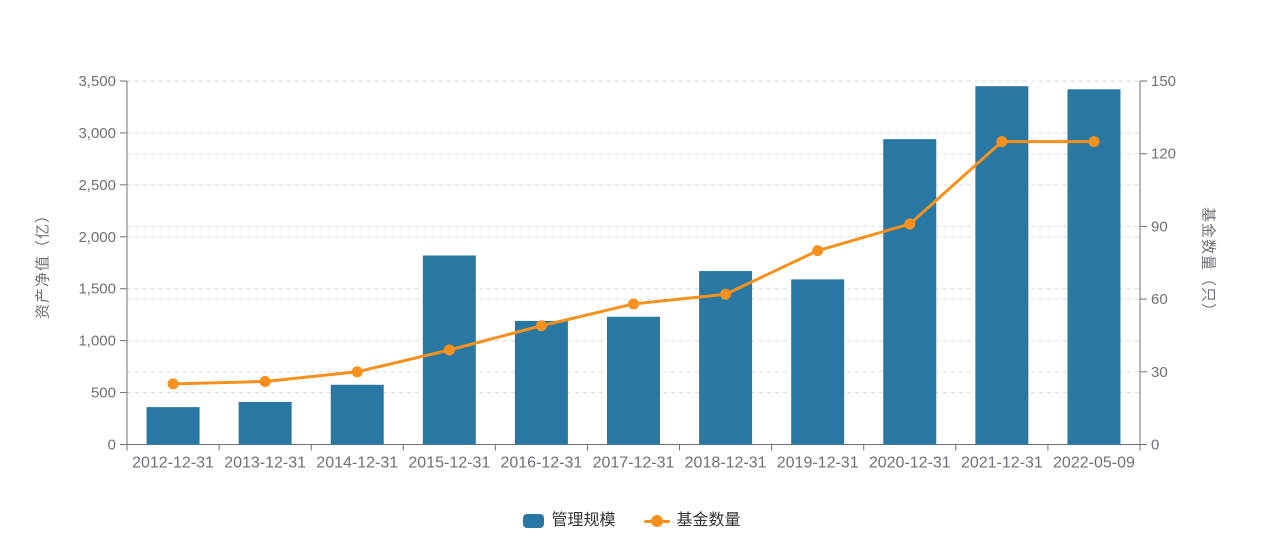 This screenshot has width=1264, height=540. What do you see at coordinates (43, 263) in the screenshot?
I see `left-axis-title: 资产净值（亿）` at bounding box center [43, 263].